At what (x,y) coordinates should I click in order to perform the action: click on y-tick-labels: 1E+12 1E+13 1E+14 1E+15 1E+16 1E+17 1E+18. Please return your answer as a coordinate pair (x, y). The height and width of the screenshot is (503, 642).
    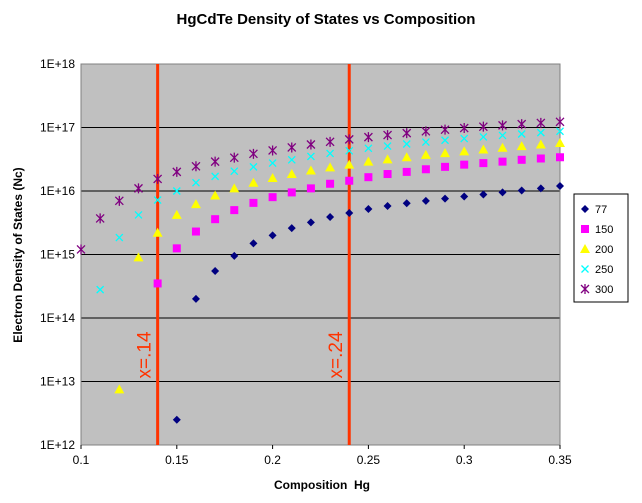
    Looking at the image, I should click on (57, 254).